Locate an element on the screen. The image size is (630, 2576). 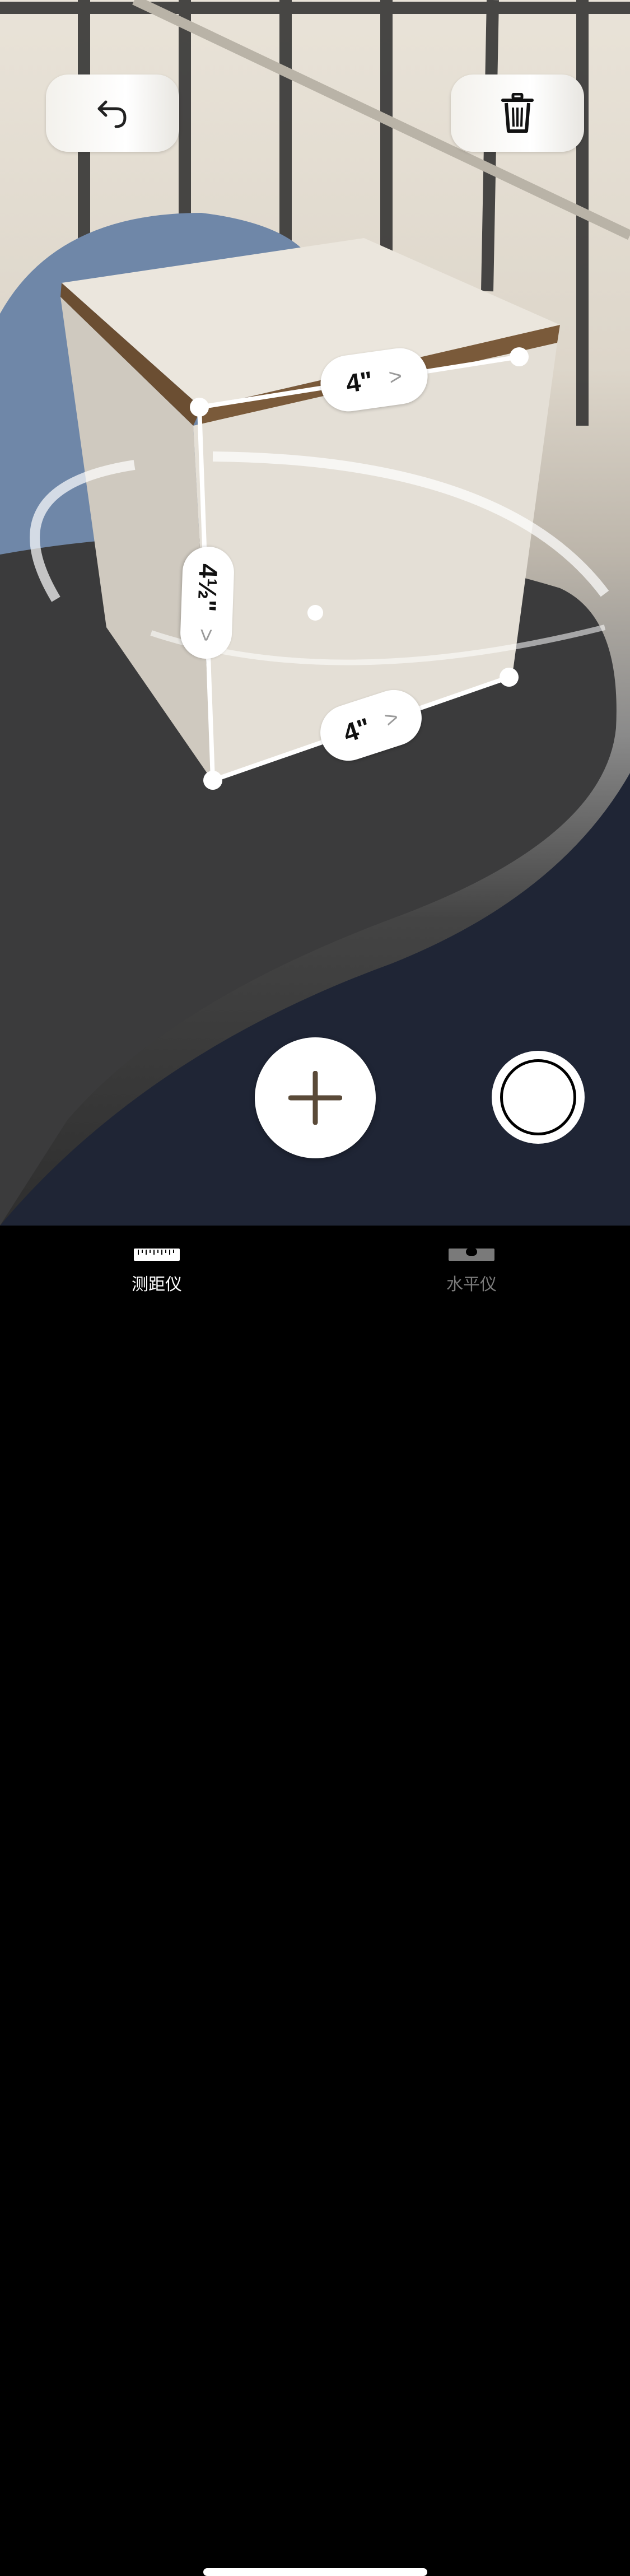
undo-button is located at coordinates (113, 113).